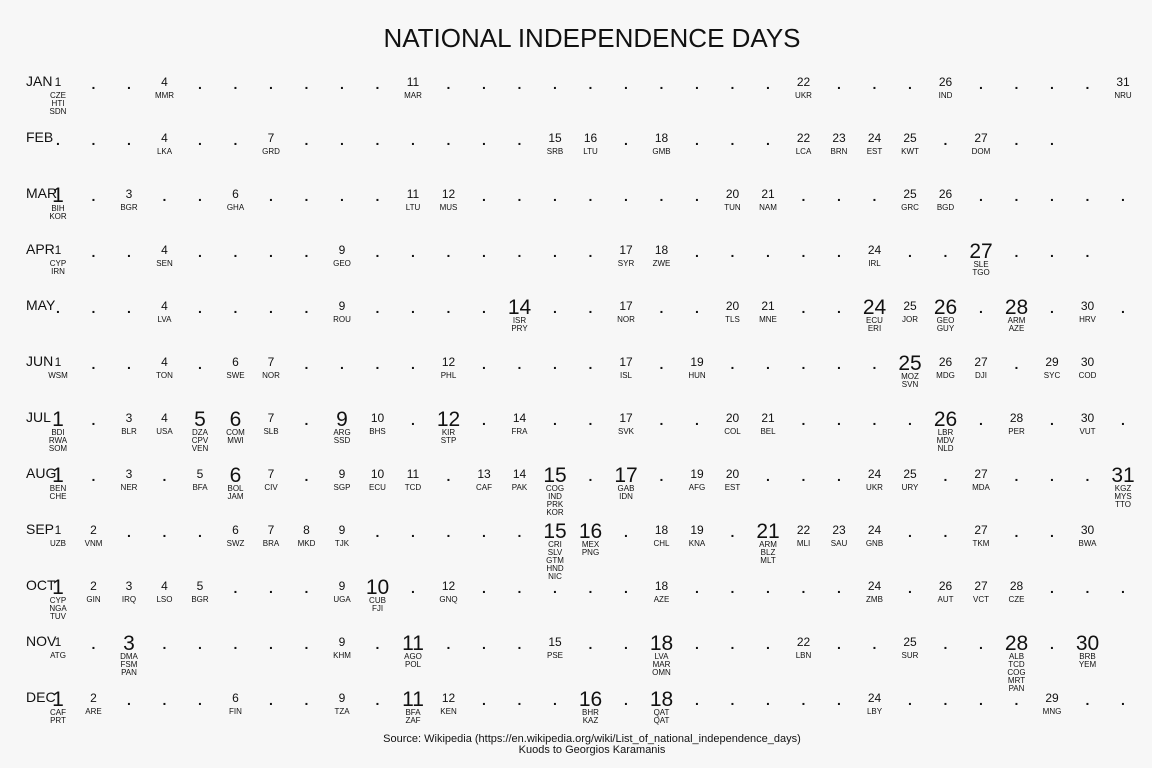 The image size is (1152, 768). Describe the element at coordinates (1017, 320) in the screenshot. I see `country-code: ARM` at that location.